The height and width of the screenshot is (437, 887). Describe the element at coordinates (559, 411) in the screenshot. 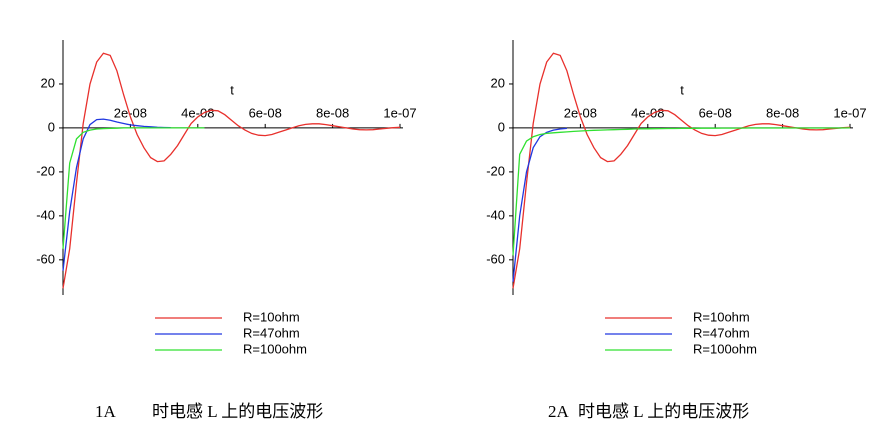

I see `caption-label: 2A` at that location.